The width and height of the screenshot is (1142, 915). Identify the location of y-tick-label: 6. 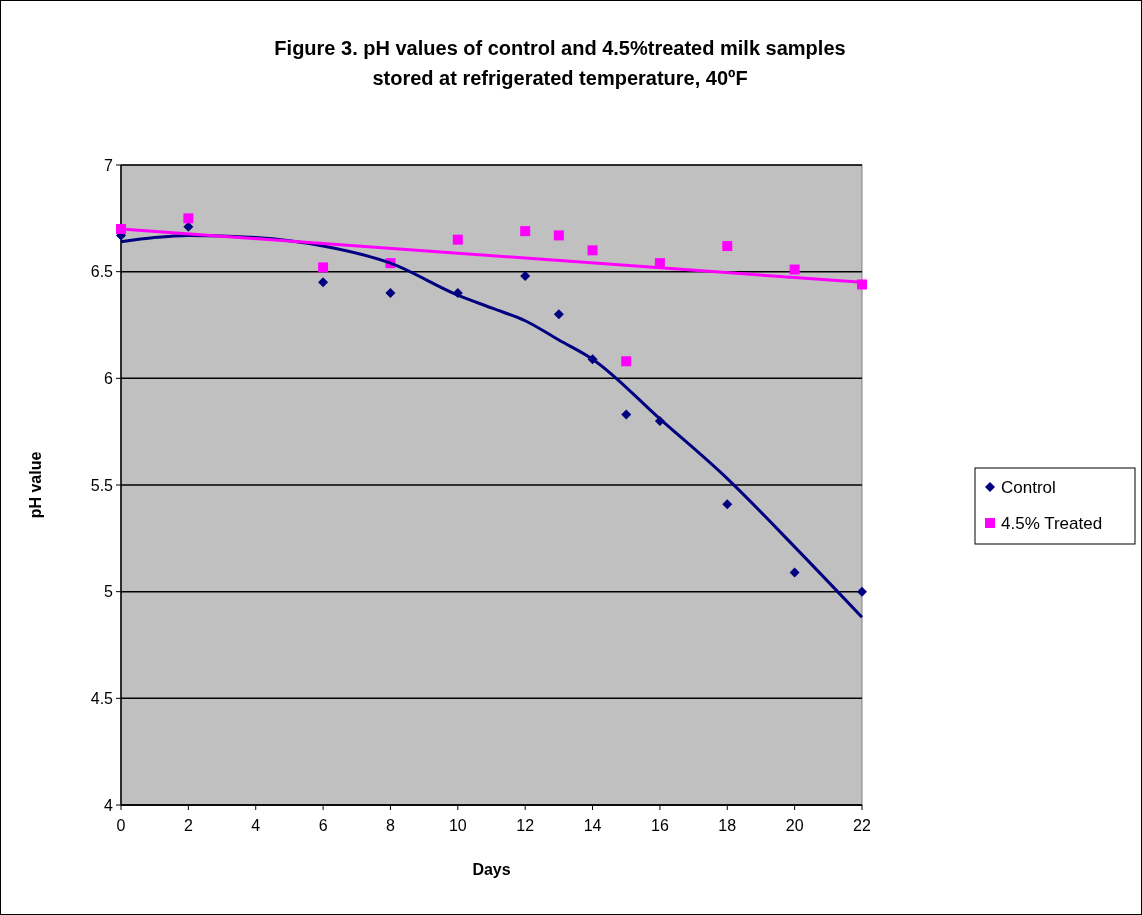
(109, 378).